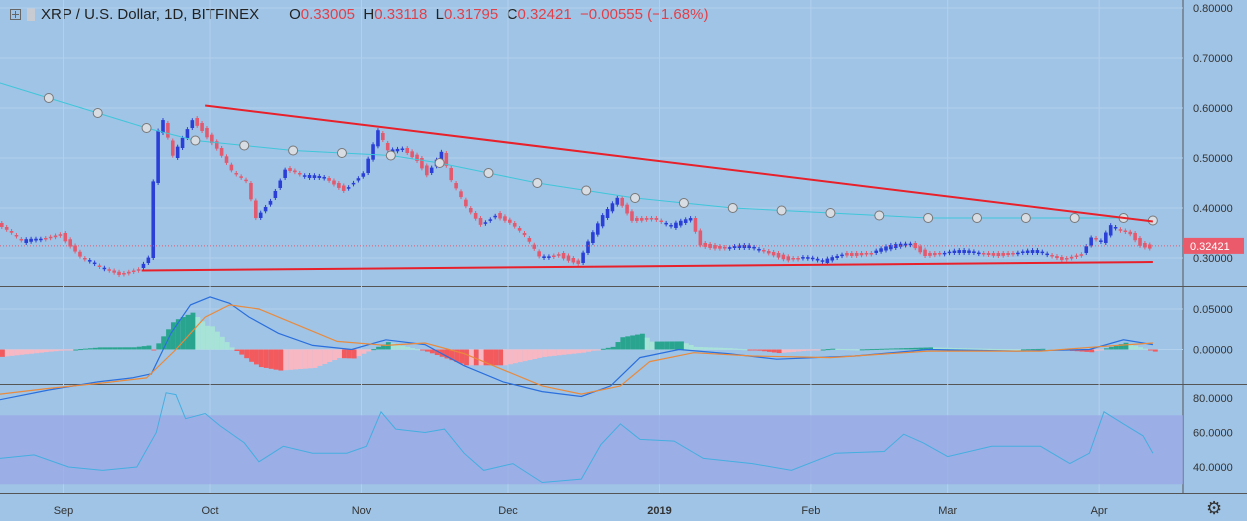  Describe the element at coordinates (810, 511) in the screenshot. I see `time-axis-label: Feb` at that location.